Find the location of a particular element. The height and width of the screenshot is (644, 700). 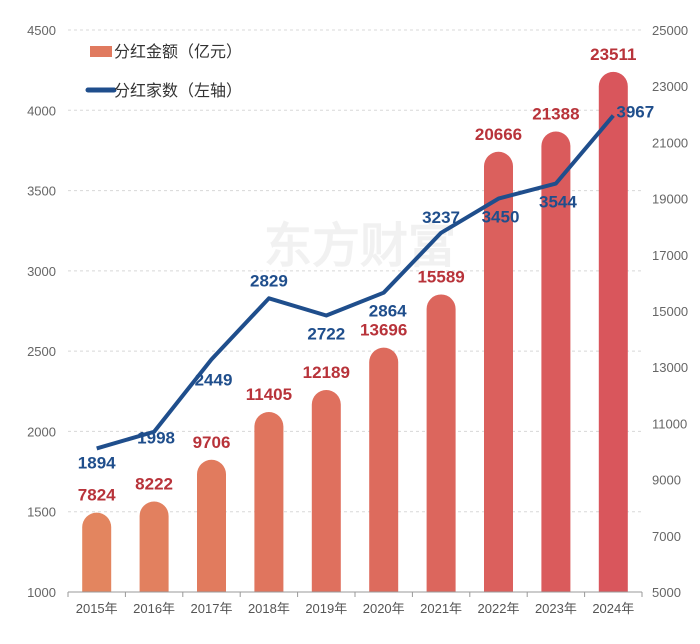

legend-bar-swatch is located at coordinates (101, 51).